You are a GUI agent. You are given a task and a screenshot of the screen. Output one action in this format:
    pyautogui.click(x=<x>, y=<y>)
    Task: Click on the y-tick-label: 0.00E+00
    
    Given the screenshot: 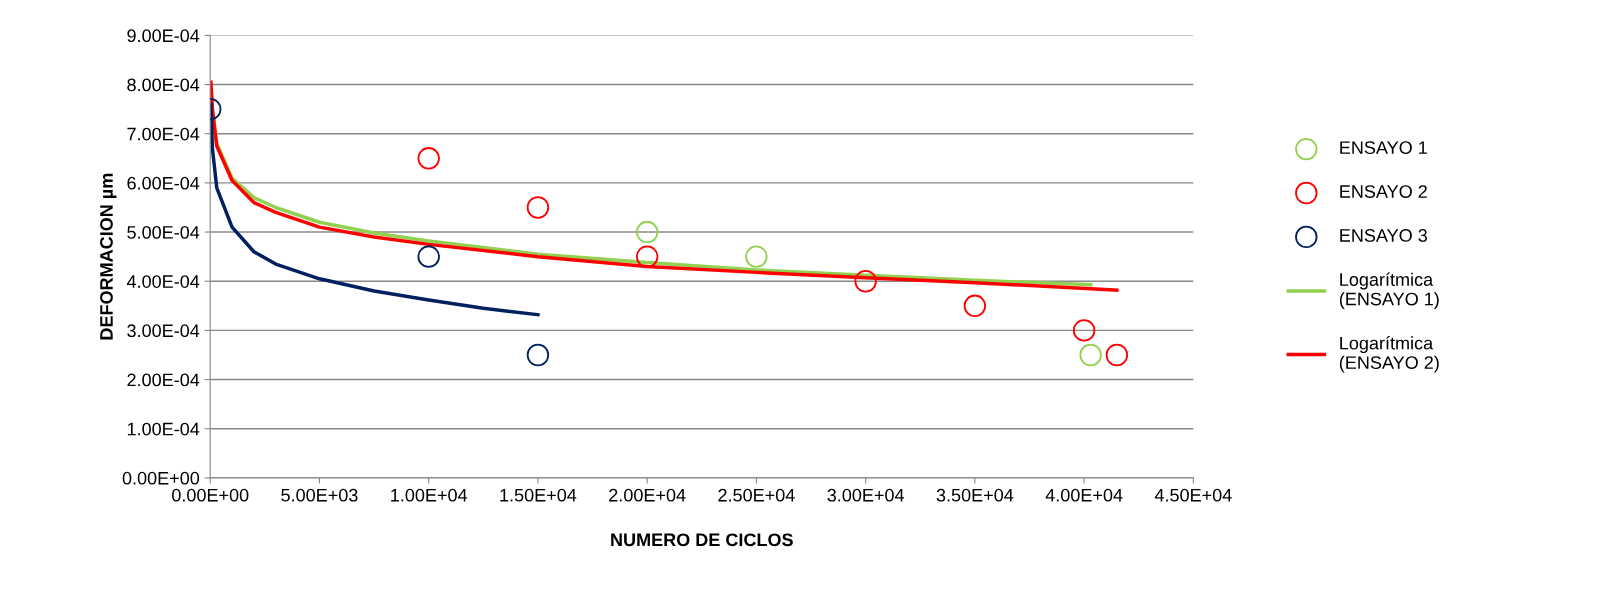 What is the action you would take?
    pyautogui.click(x=161, y=478)
    